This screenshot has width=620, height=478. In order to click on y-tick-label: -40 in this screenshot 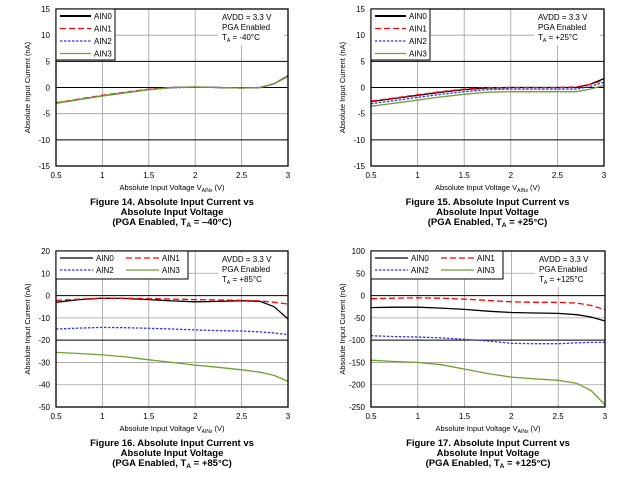, I will do `click(44, 385)`.